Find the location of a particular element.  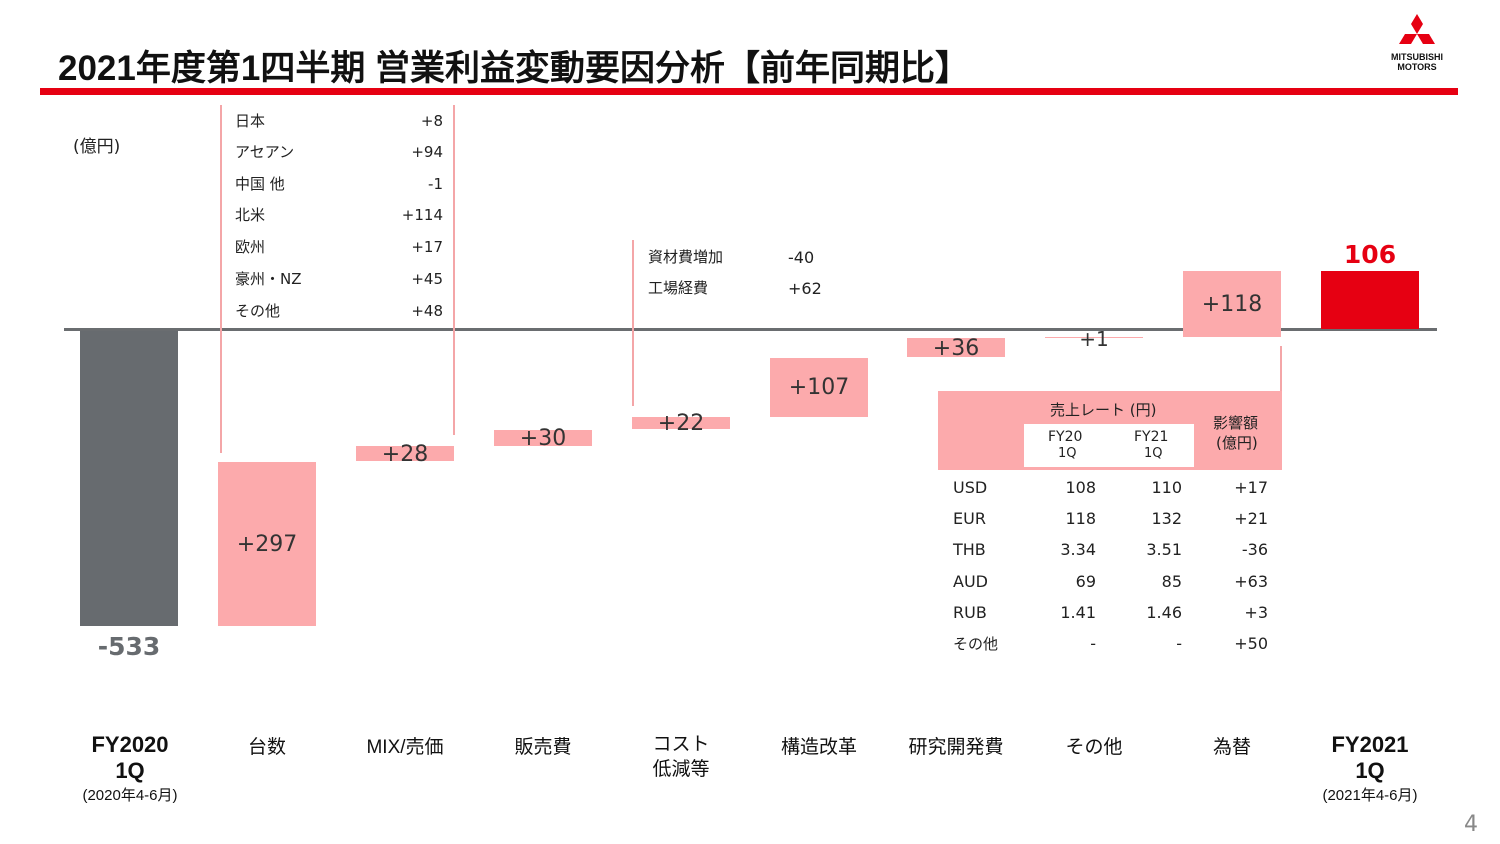

breakdown-label: アセアン is located at coordinates (265, 152).